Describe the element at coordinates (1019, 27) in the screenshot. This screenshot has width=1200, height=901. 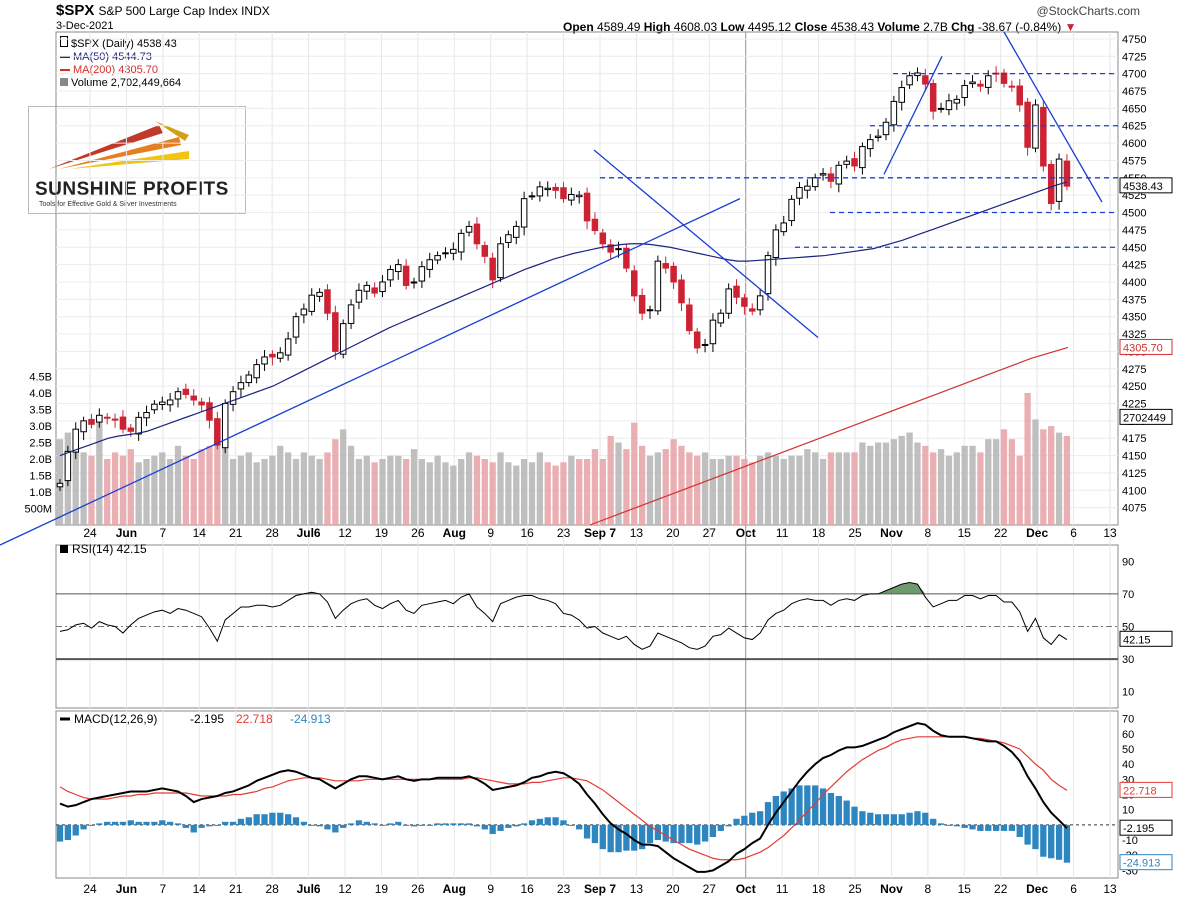
I see `chg-value: -38.67 (-0.84%)` at that location.